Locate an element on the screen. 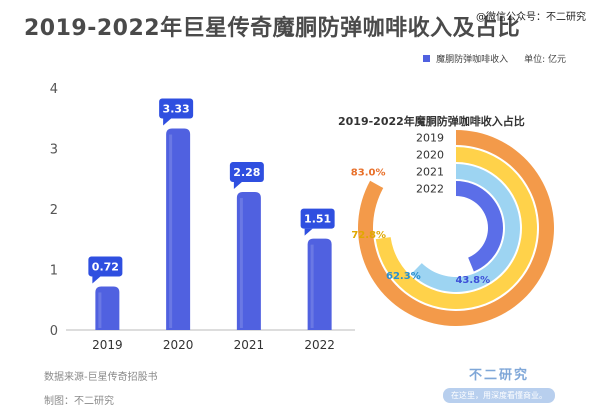  y-tick-label: 2 is located at coordinates (54, 210).